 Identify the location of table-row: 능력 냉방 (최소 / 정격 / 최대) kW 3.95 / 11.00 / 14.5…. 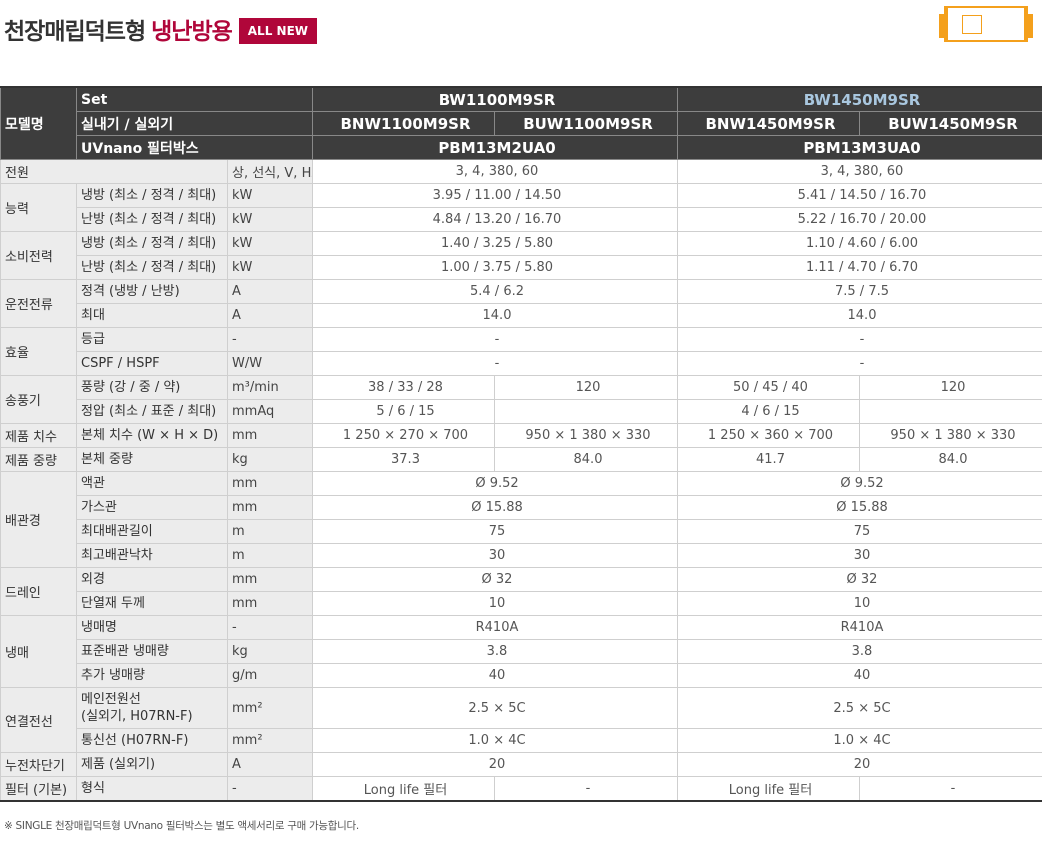
(521, 207).